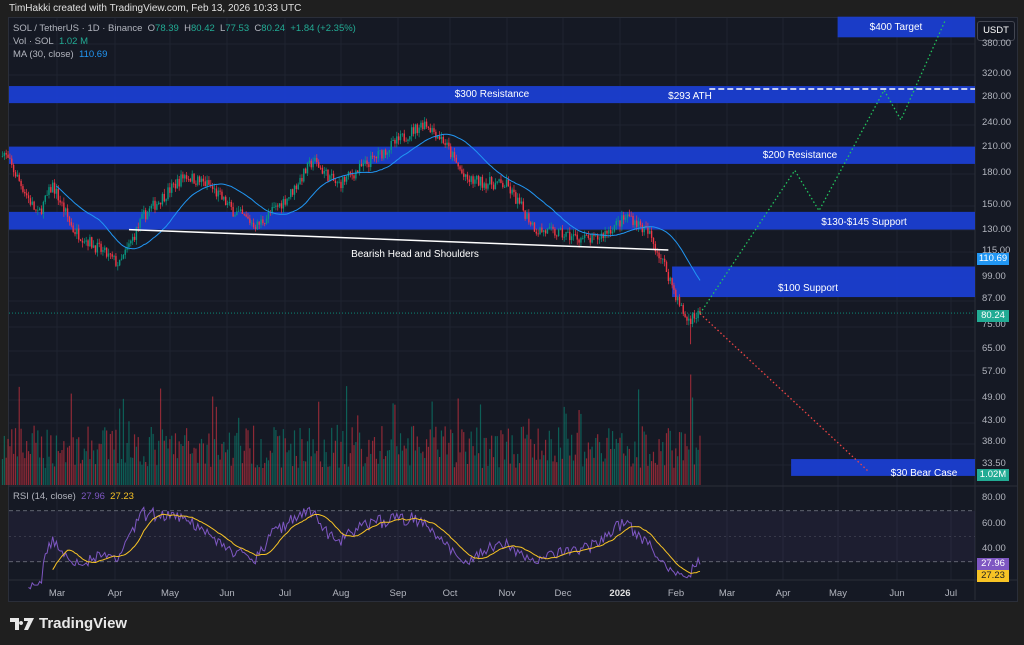 The height and width of the screenshot is (645, 1024). Describe the element at coordinates (44, 496) in the screenshot. I see `rsi-label: RSI (14, close)` at that location.